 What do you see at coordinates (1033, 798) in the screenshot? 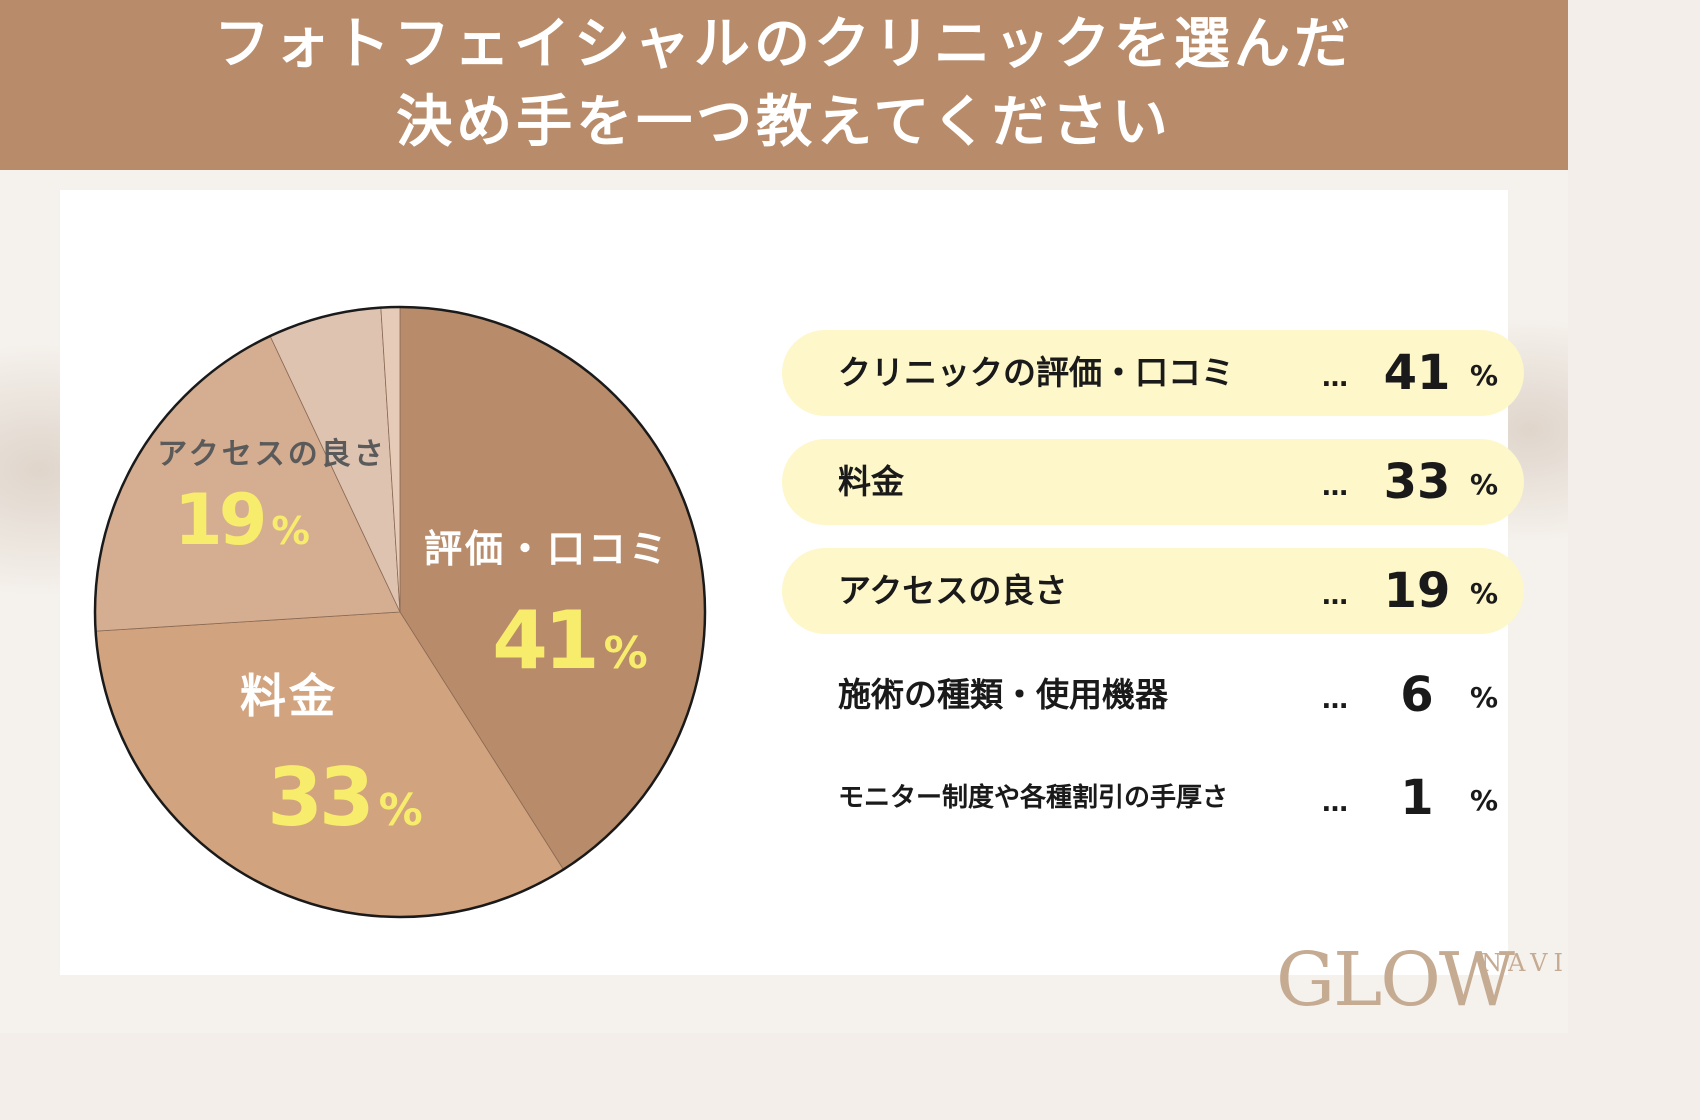
I see `legend-label: モニター制度や各種割引の手厚さ` at bounding box center [1033, 798].